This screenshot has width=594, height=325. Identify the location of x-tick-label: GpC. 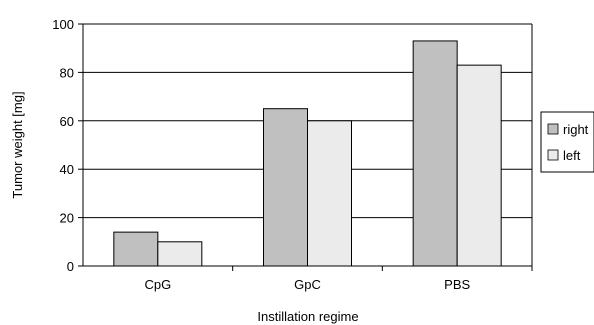
(307, 284).